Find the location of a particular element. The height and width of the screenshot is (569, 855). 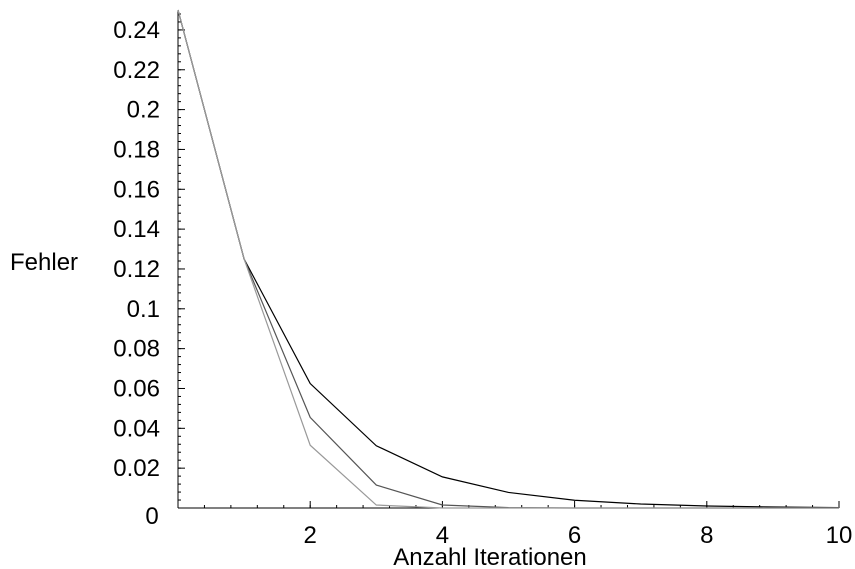

x-axis-label: Anzahl Iterationen is located at coordinates (489, 556).